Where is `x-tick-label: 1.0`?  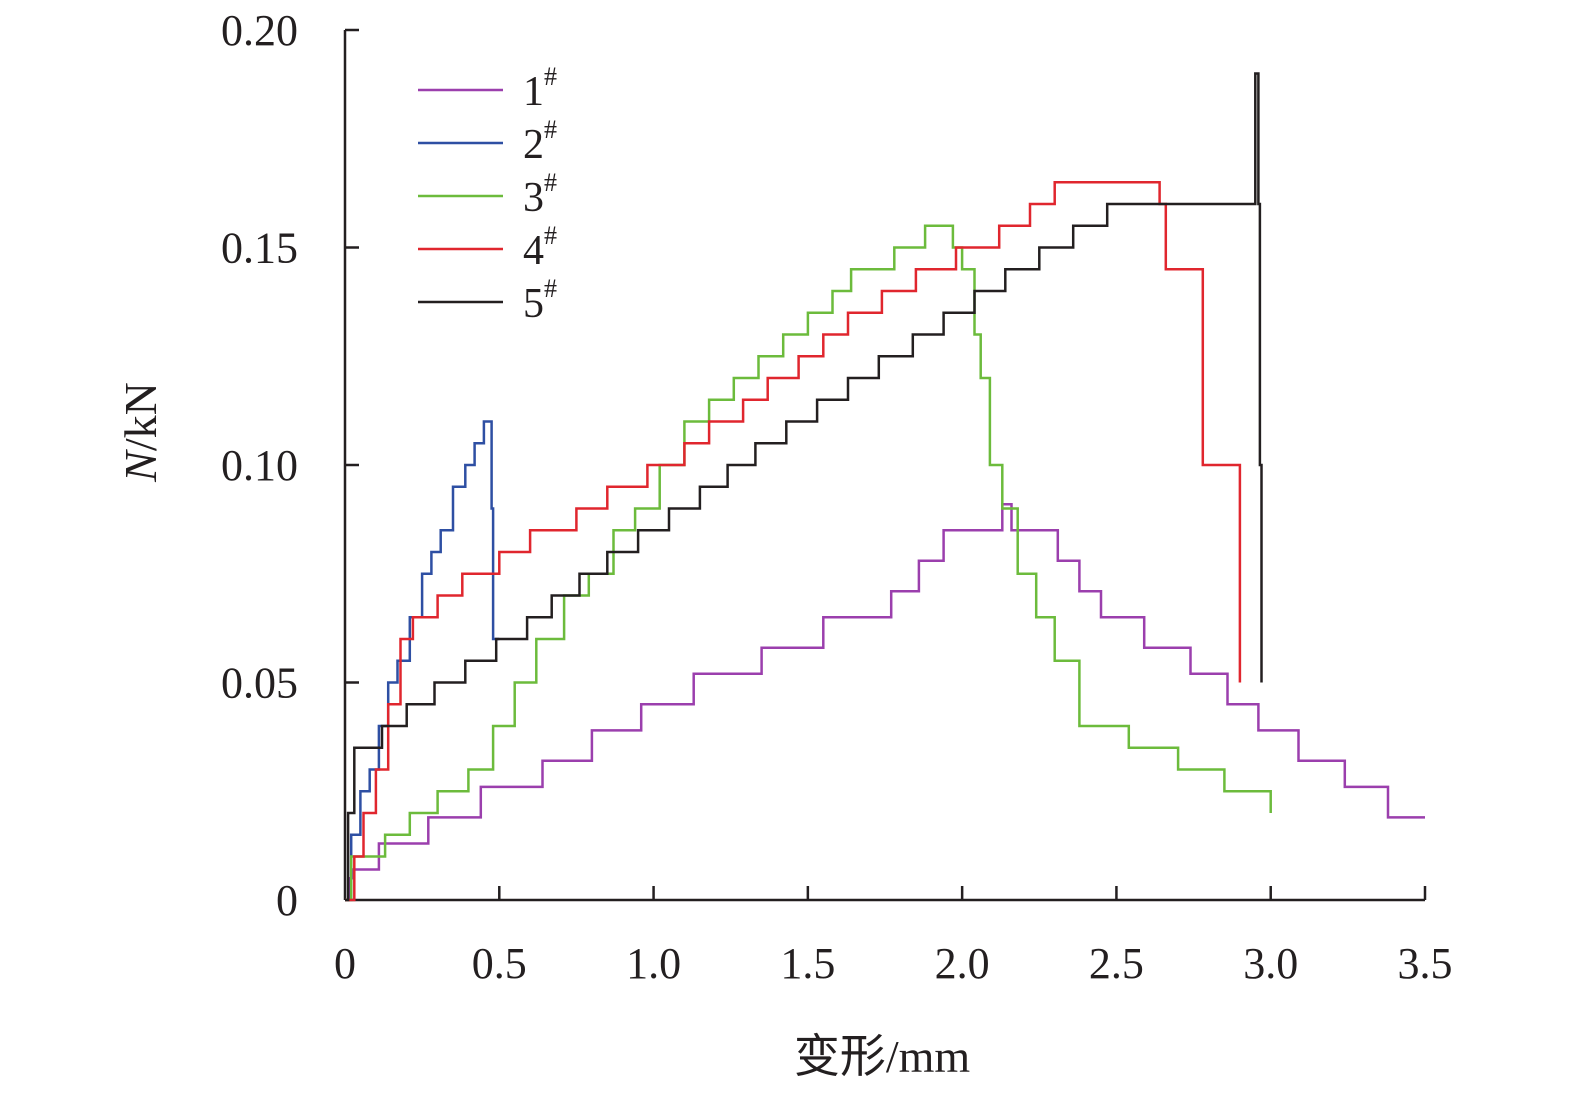
x-tick-label: 1.0 is located at coordinates (653, 963).